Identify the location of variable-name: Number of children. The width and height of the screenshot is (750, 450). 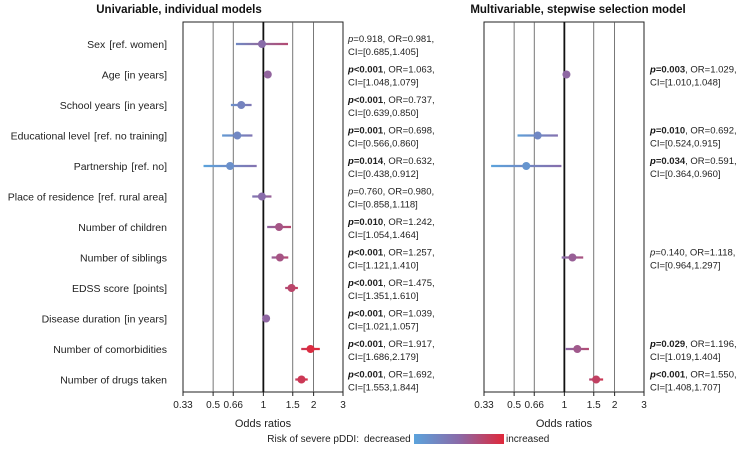
(122, 228).